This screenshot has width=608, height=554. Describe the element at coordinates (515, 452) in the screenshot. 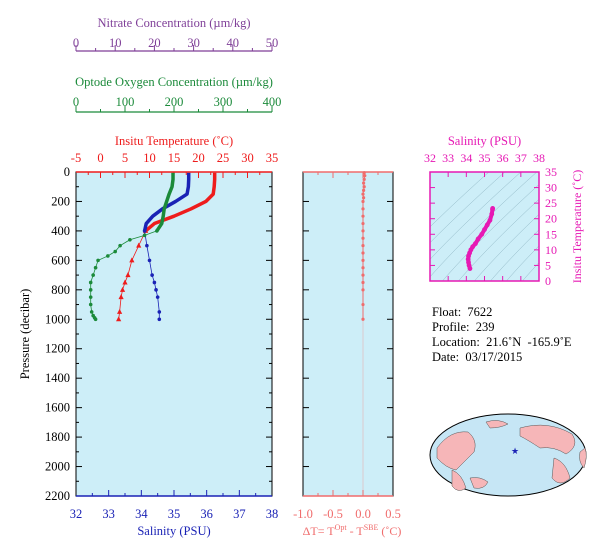

I see `float-location-marker: ★` at that location.